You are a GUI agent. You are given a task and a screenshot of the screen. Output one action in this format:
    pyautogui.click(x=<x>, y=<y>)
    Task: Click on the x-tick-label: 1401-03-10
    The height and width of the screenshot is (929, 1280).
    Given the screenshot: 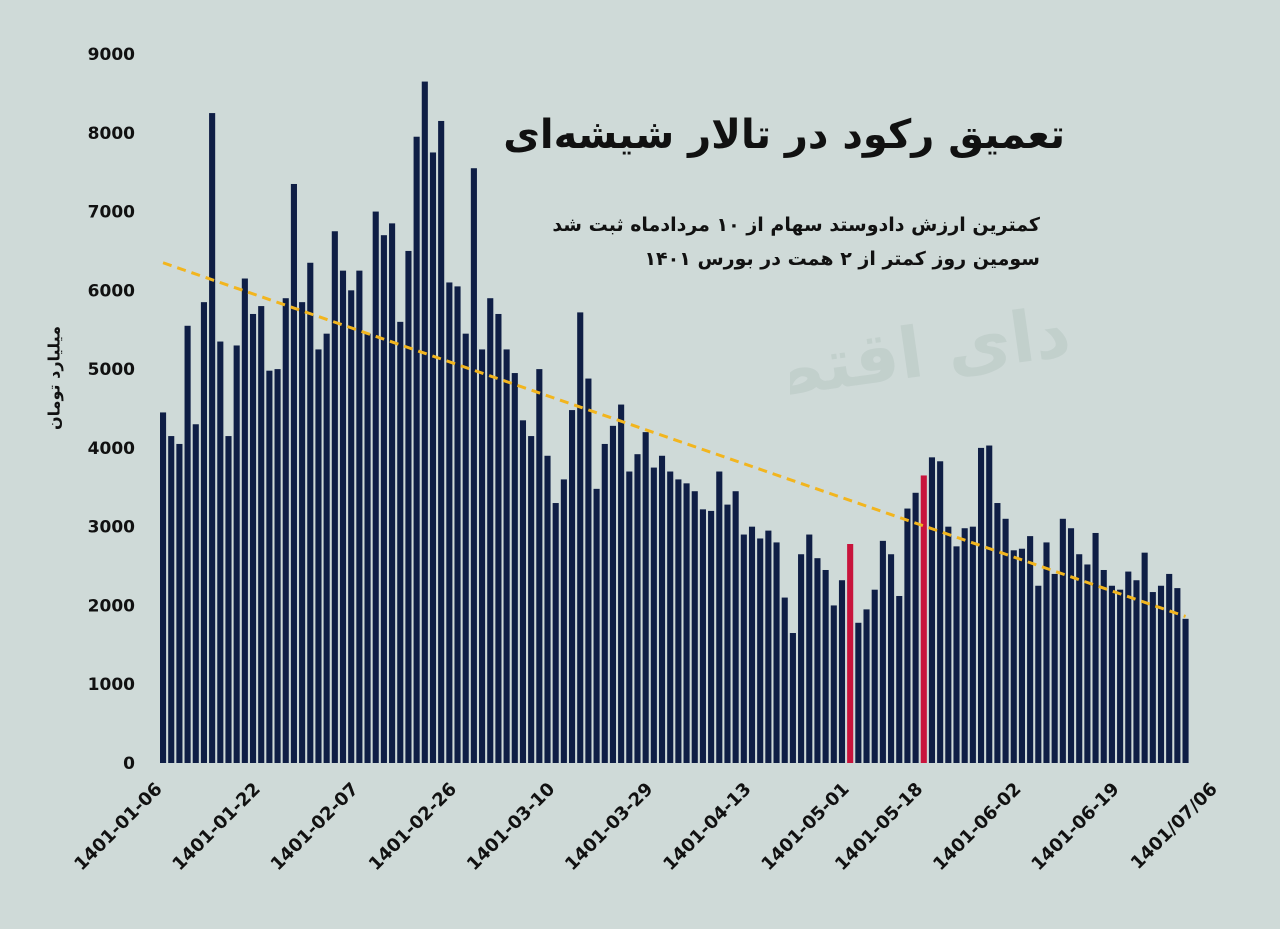 What is the action you would take?
    pyautogui.click(x=511, y=827)
    